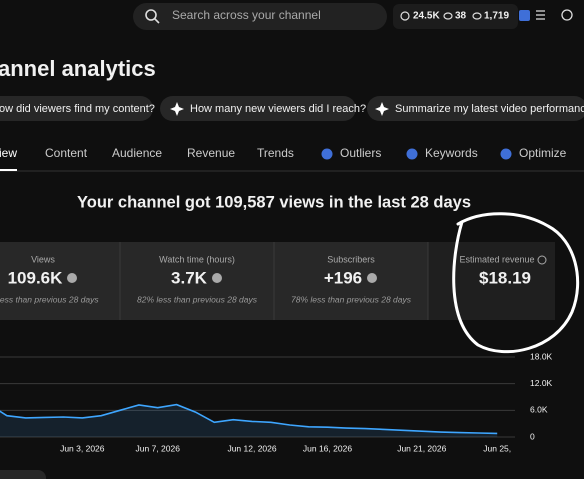 Image resolution: width=584 pixels, height=479 pixels. I want to click on stats-box, so click(455, 16).